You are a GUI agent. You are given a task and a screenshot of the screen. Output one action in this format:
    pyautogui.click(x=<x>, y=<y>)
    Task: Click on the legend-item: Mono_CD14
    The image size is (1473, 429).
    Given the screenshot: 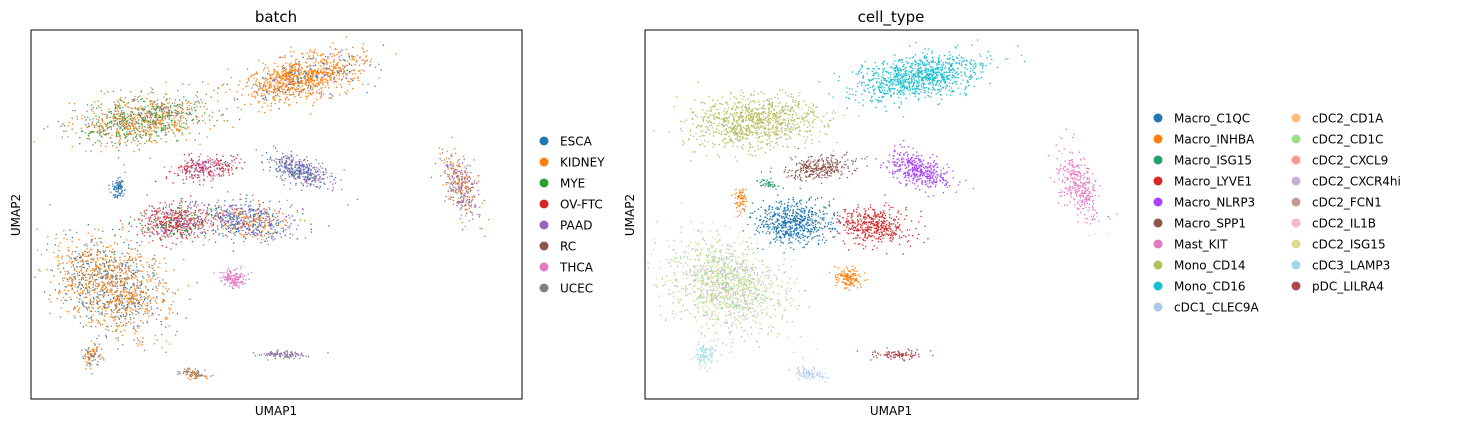 What is the action you would take?
    pyautogui.click(x=1199, y=266)
    